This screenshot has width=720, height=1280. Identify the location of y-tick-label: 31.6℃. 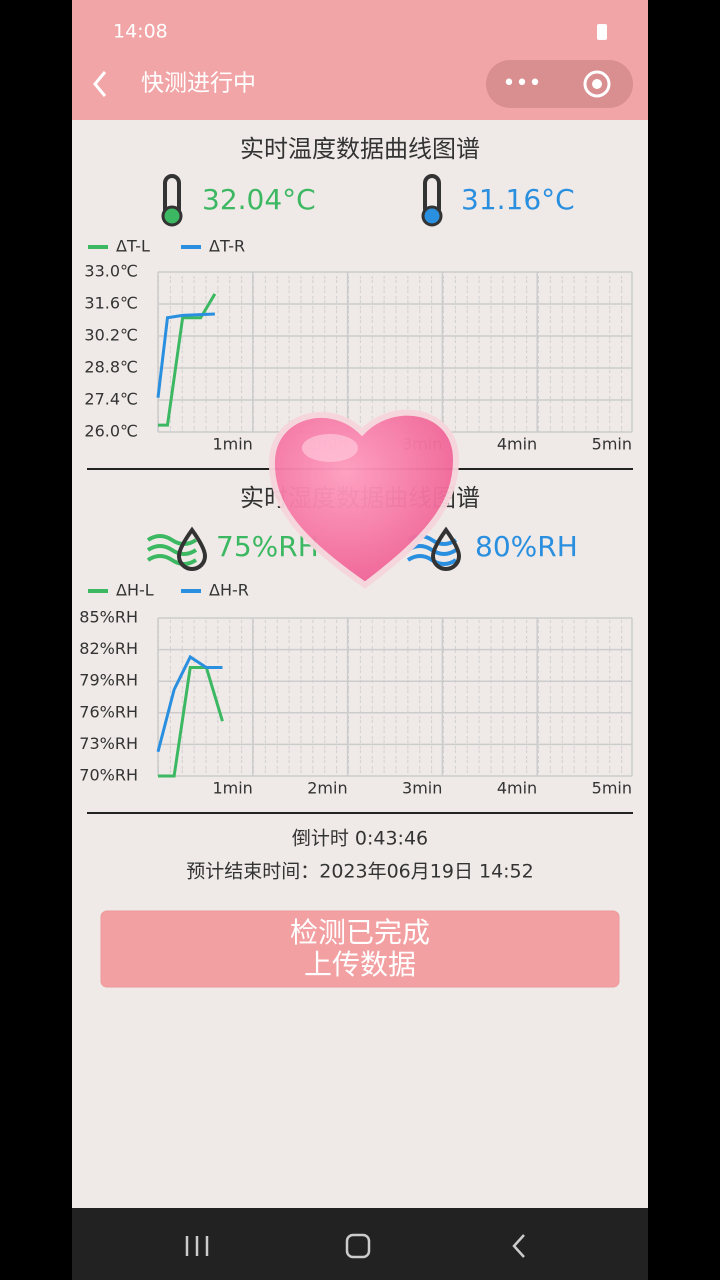
(111, 303).